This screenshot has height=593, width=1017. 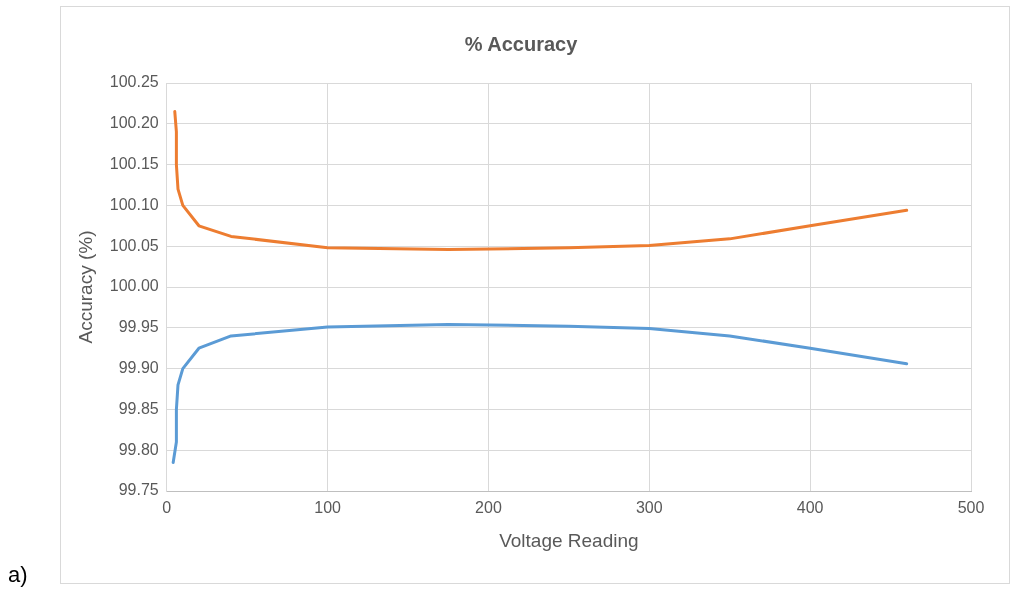 I want to click on y-tick-label: 100.20, so click(x=134, y=123).